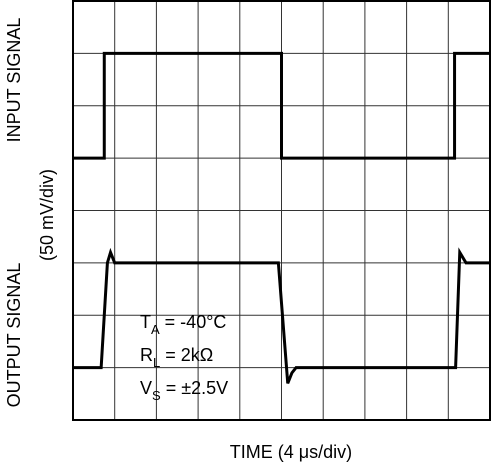  I want to click on annotation-main: T, so click(145, 322).